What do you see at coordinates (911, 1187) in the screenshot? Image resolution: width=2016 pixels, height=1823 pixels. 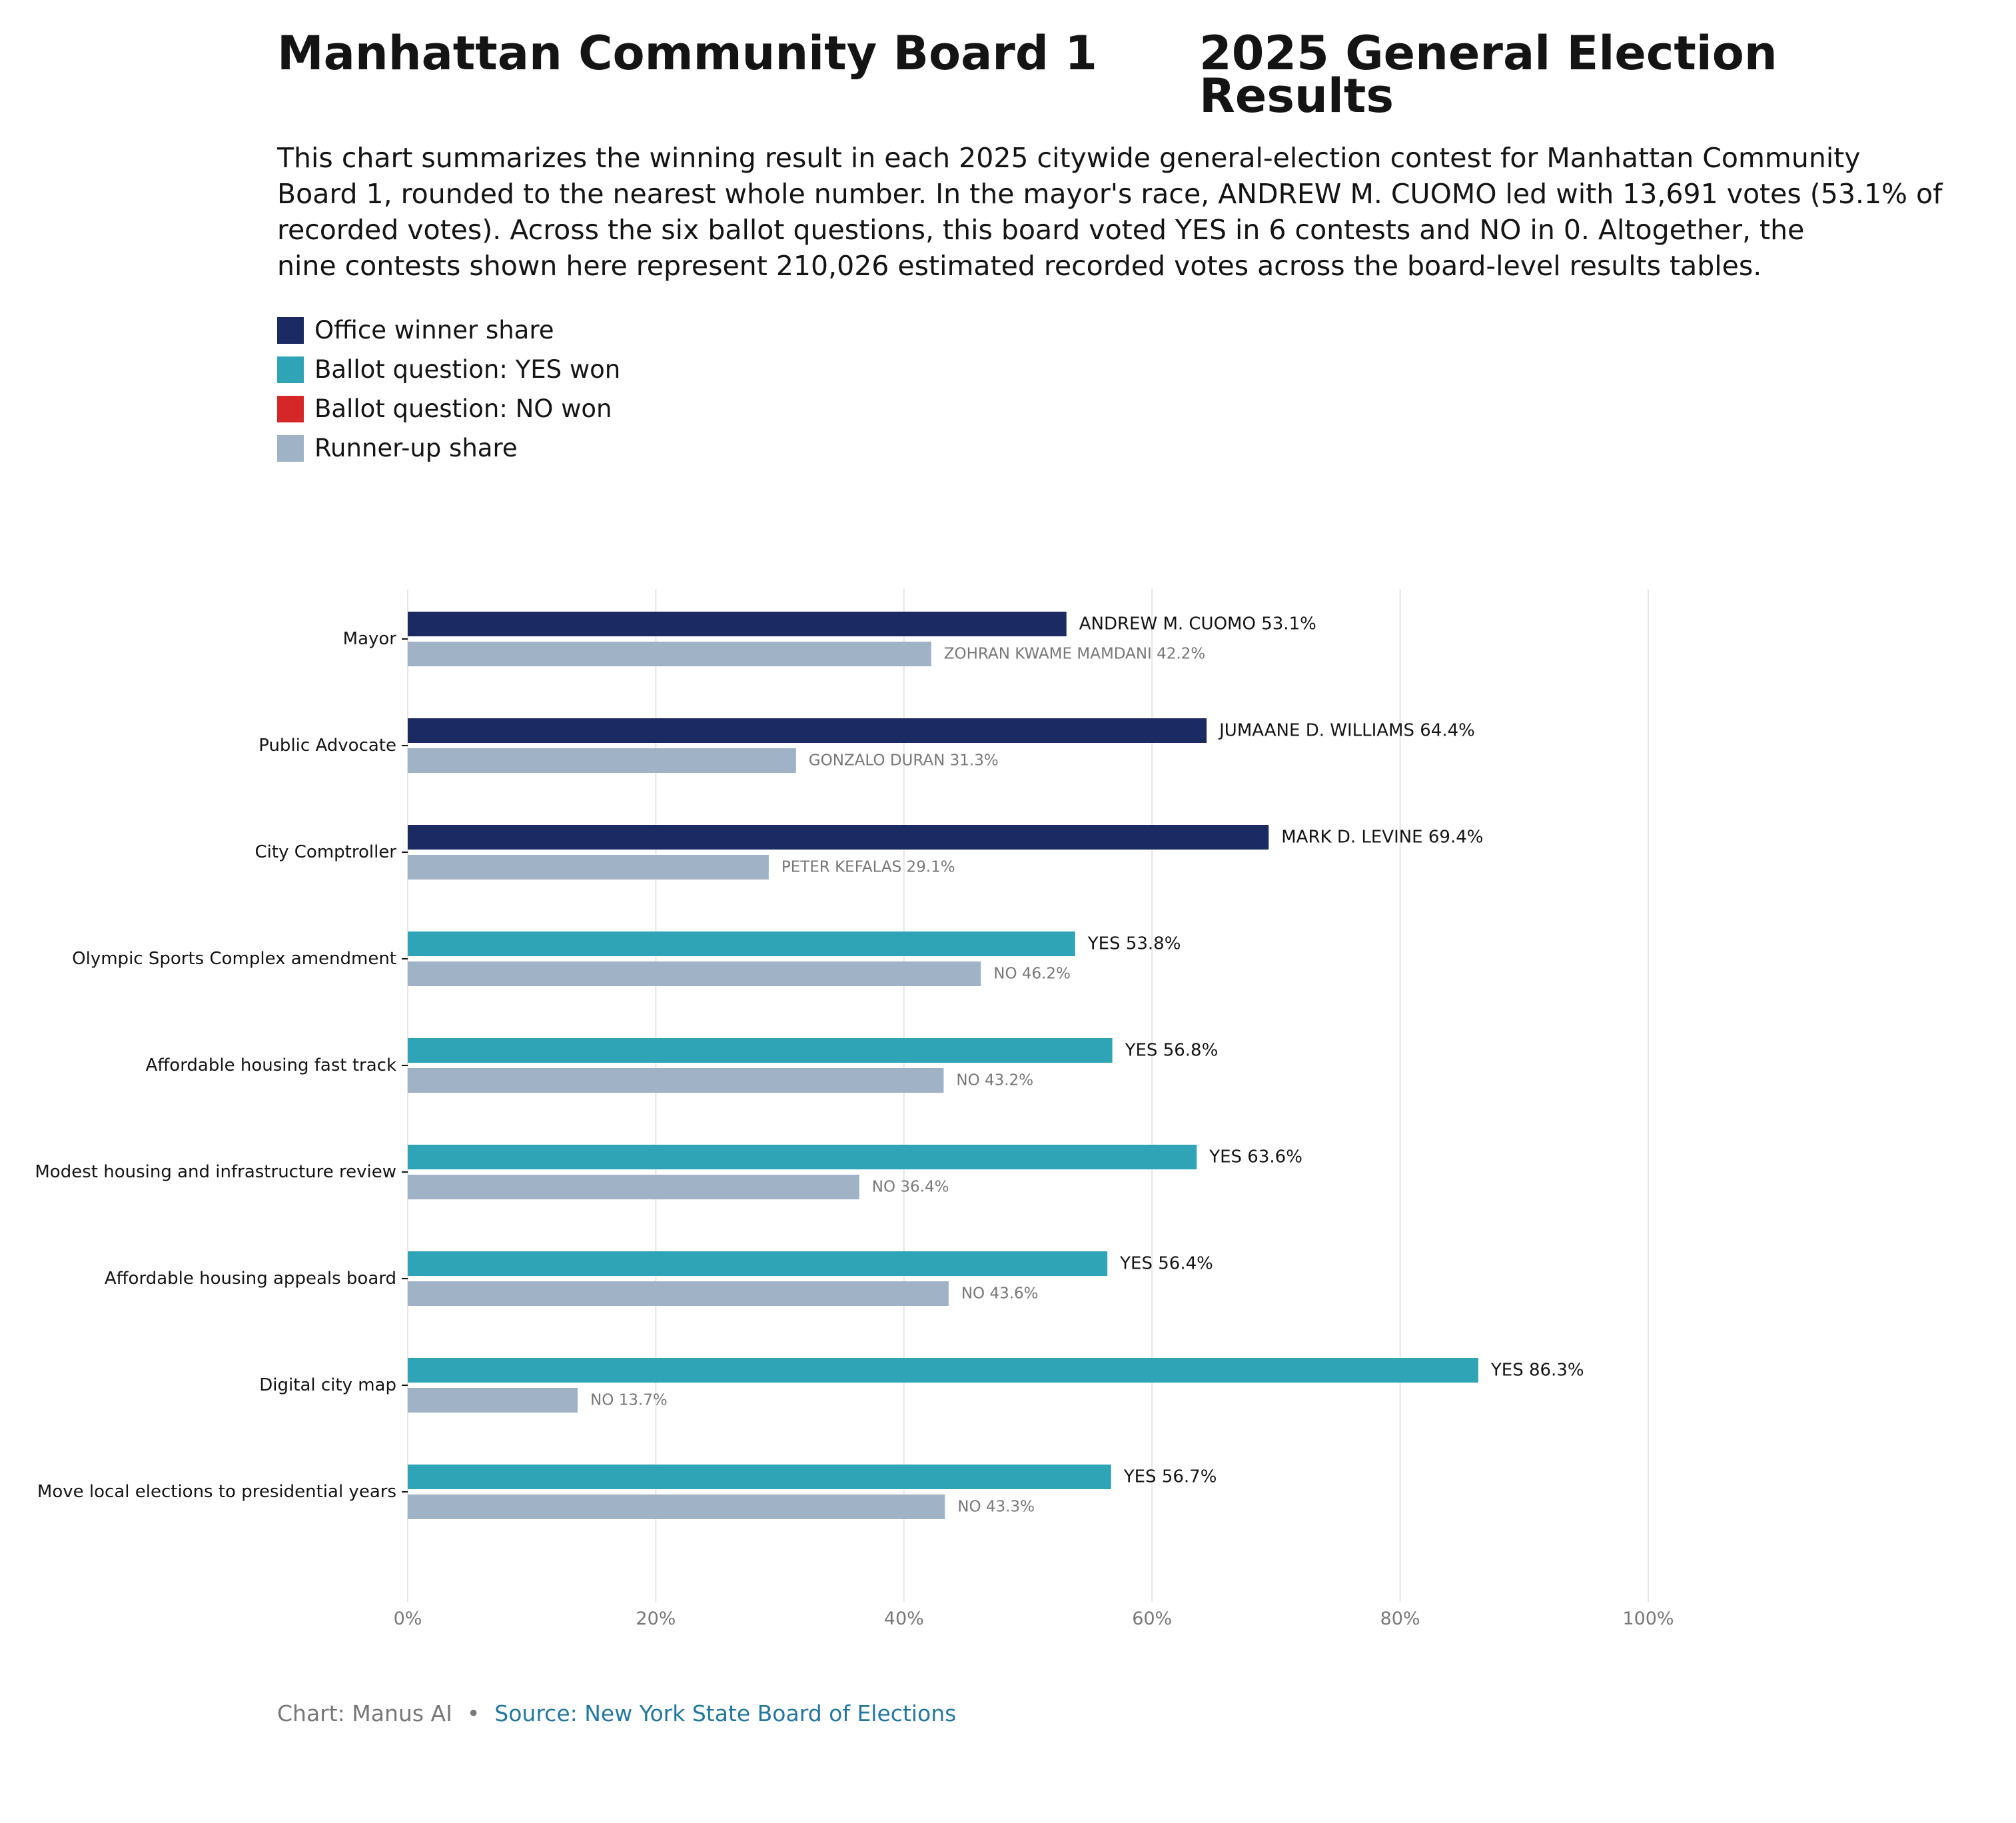 I see `runner-up-label-modest-housing-and-infrastructure-review: NO 36.4%` at bounding box center [911, 1187].